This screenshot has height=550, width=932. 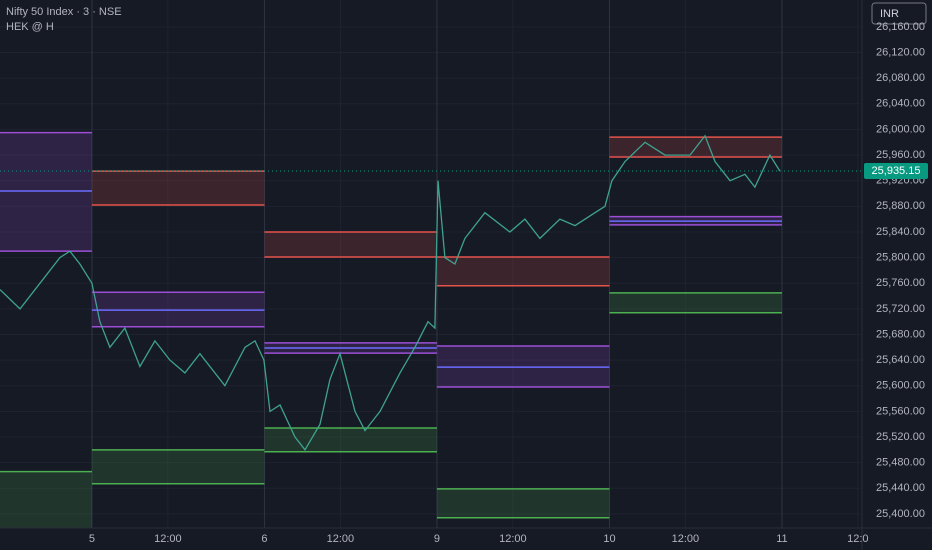 I want to click on indicator-label: HEK @ H, so click(x=30, y=27).